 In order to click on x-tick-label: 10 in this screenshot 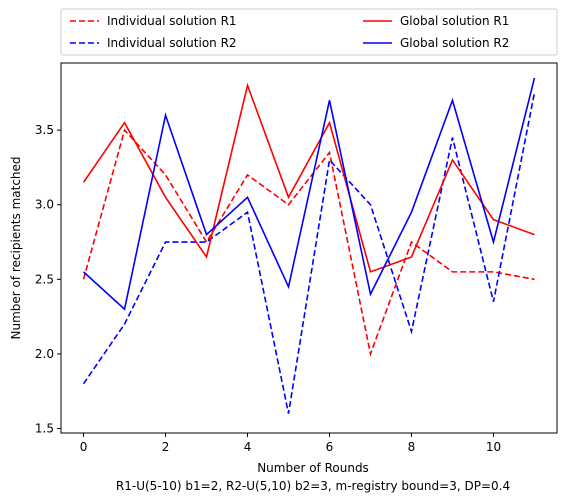, I will do `click(493, 447)`.